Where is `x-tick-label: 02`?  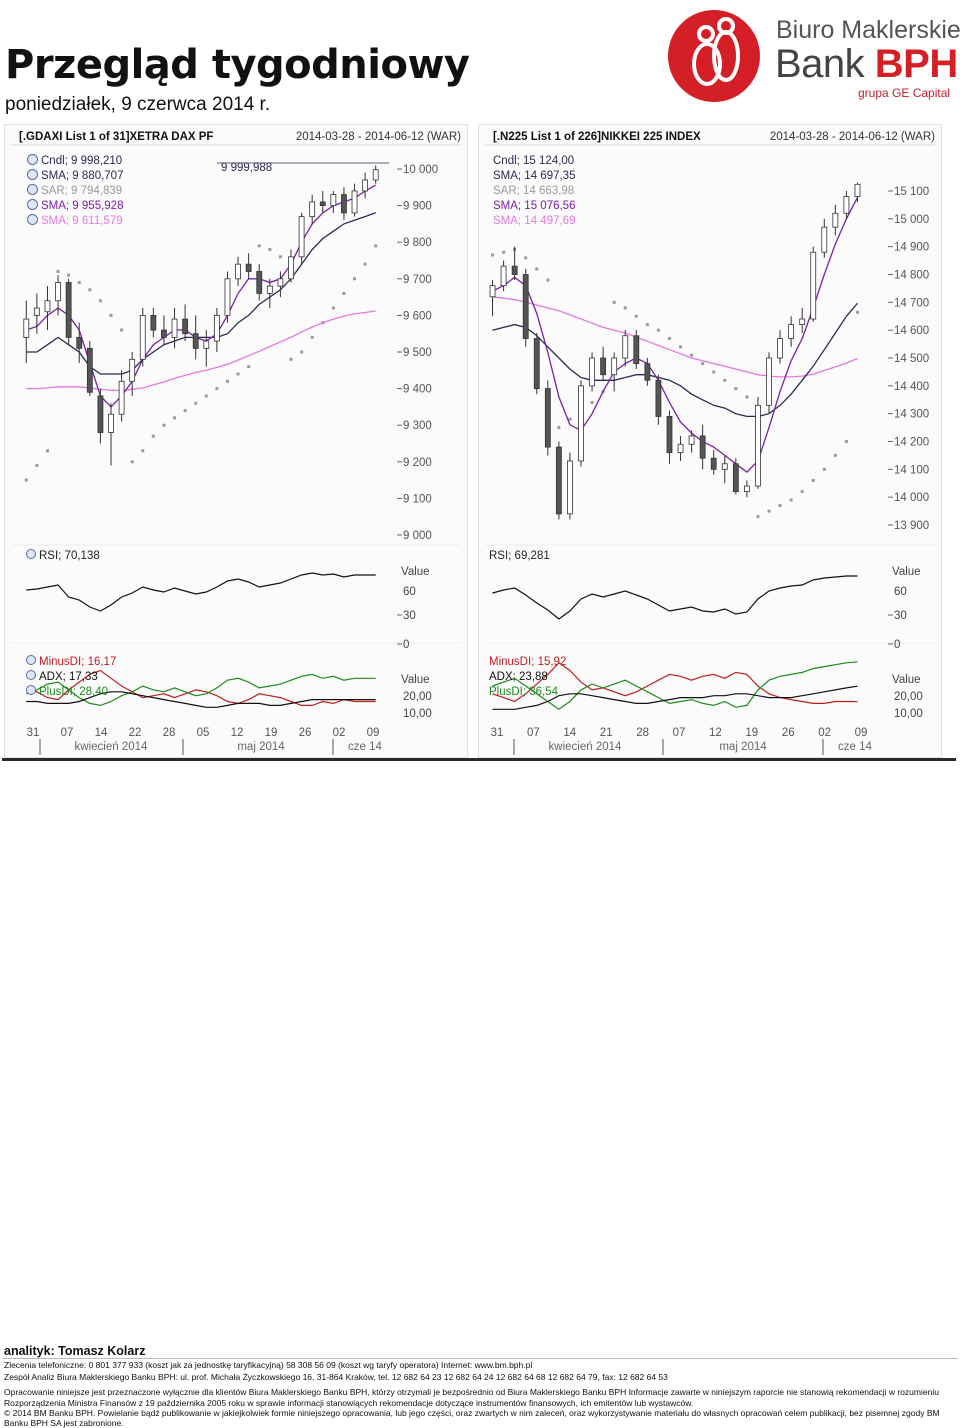
x-tick-label: 02 is located at coordinates (339, 733).